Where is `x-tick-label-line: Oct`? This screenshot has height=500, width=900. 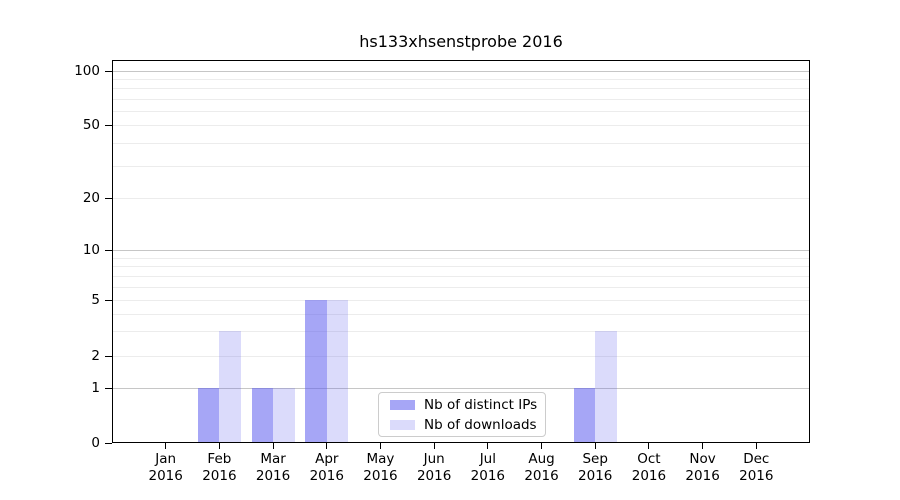
x-tick-label-line: Oct is located at coordinates (649, 459).